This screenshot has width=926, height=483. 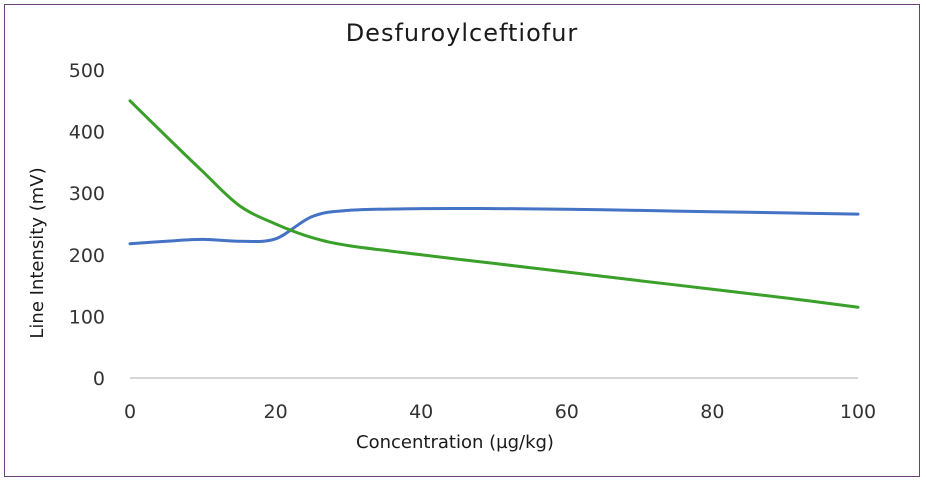 What do you see at coordinates (858, 412) in the screenshot?
I see `x-tick-label: 100` at bounding box center [858, 412].